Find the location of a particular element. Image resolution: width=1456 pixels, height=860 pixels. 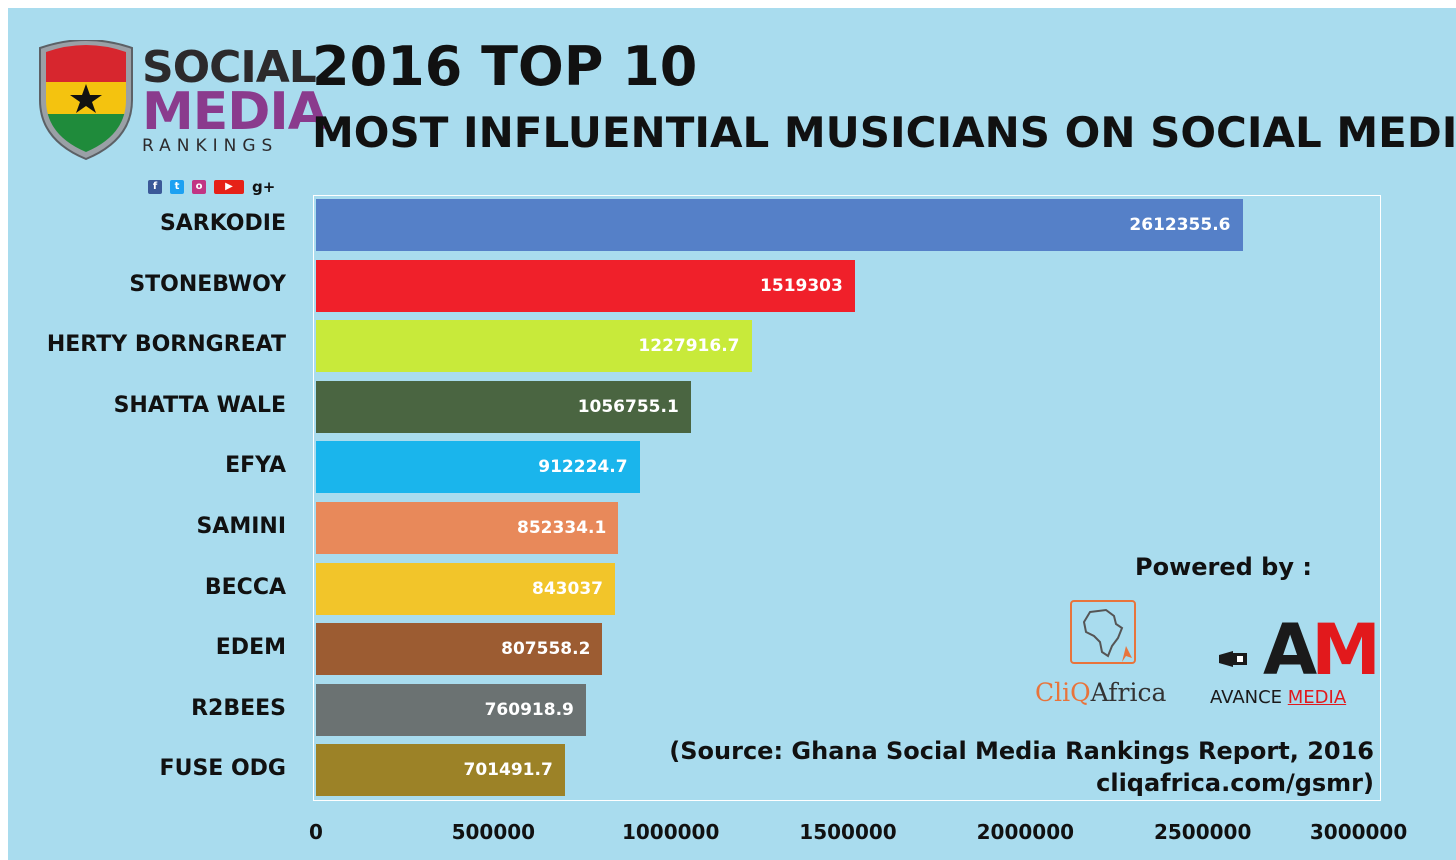

avance-text: AVANCE is located at coordinates (1249, 697).